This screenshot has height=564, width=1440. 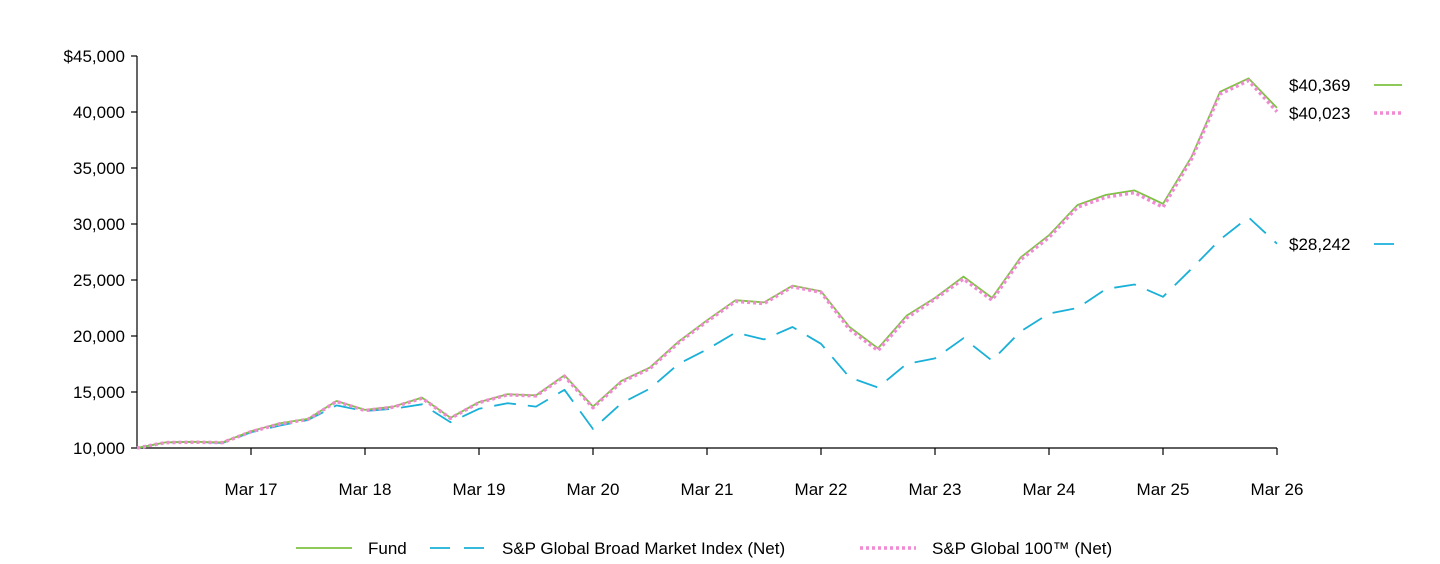 I want to click on end-value-label: $40,023, so click(x=1319, y=113).